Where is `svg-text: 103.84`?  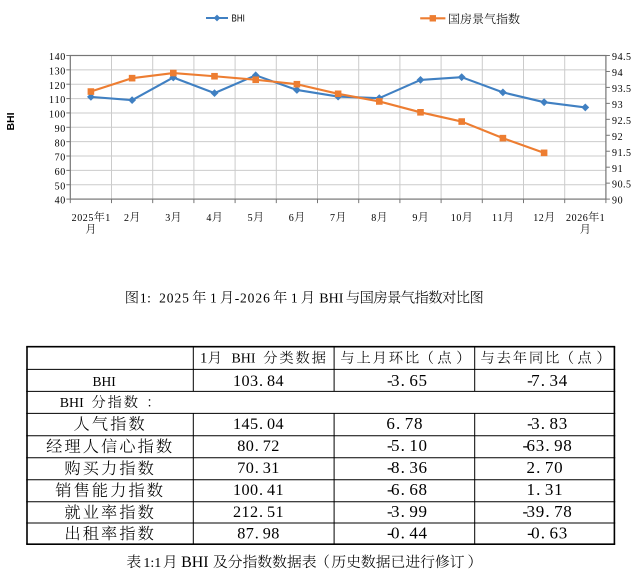 svg-text: 103.84 is located at coordinates (258, 381).